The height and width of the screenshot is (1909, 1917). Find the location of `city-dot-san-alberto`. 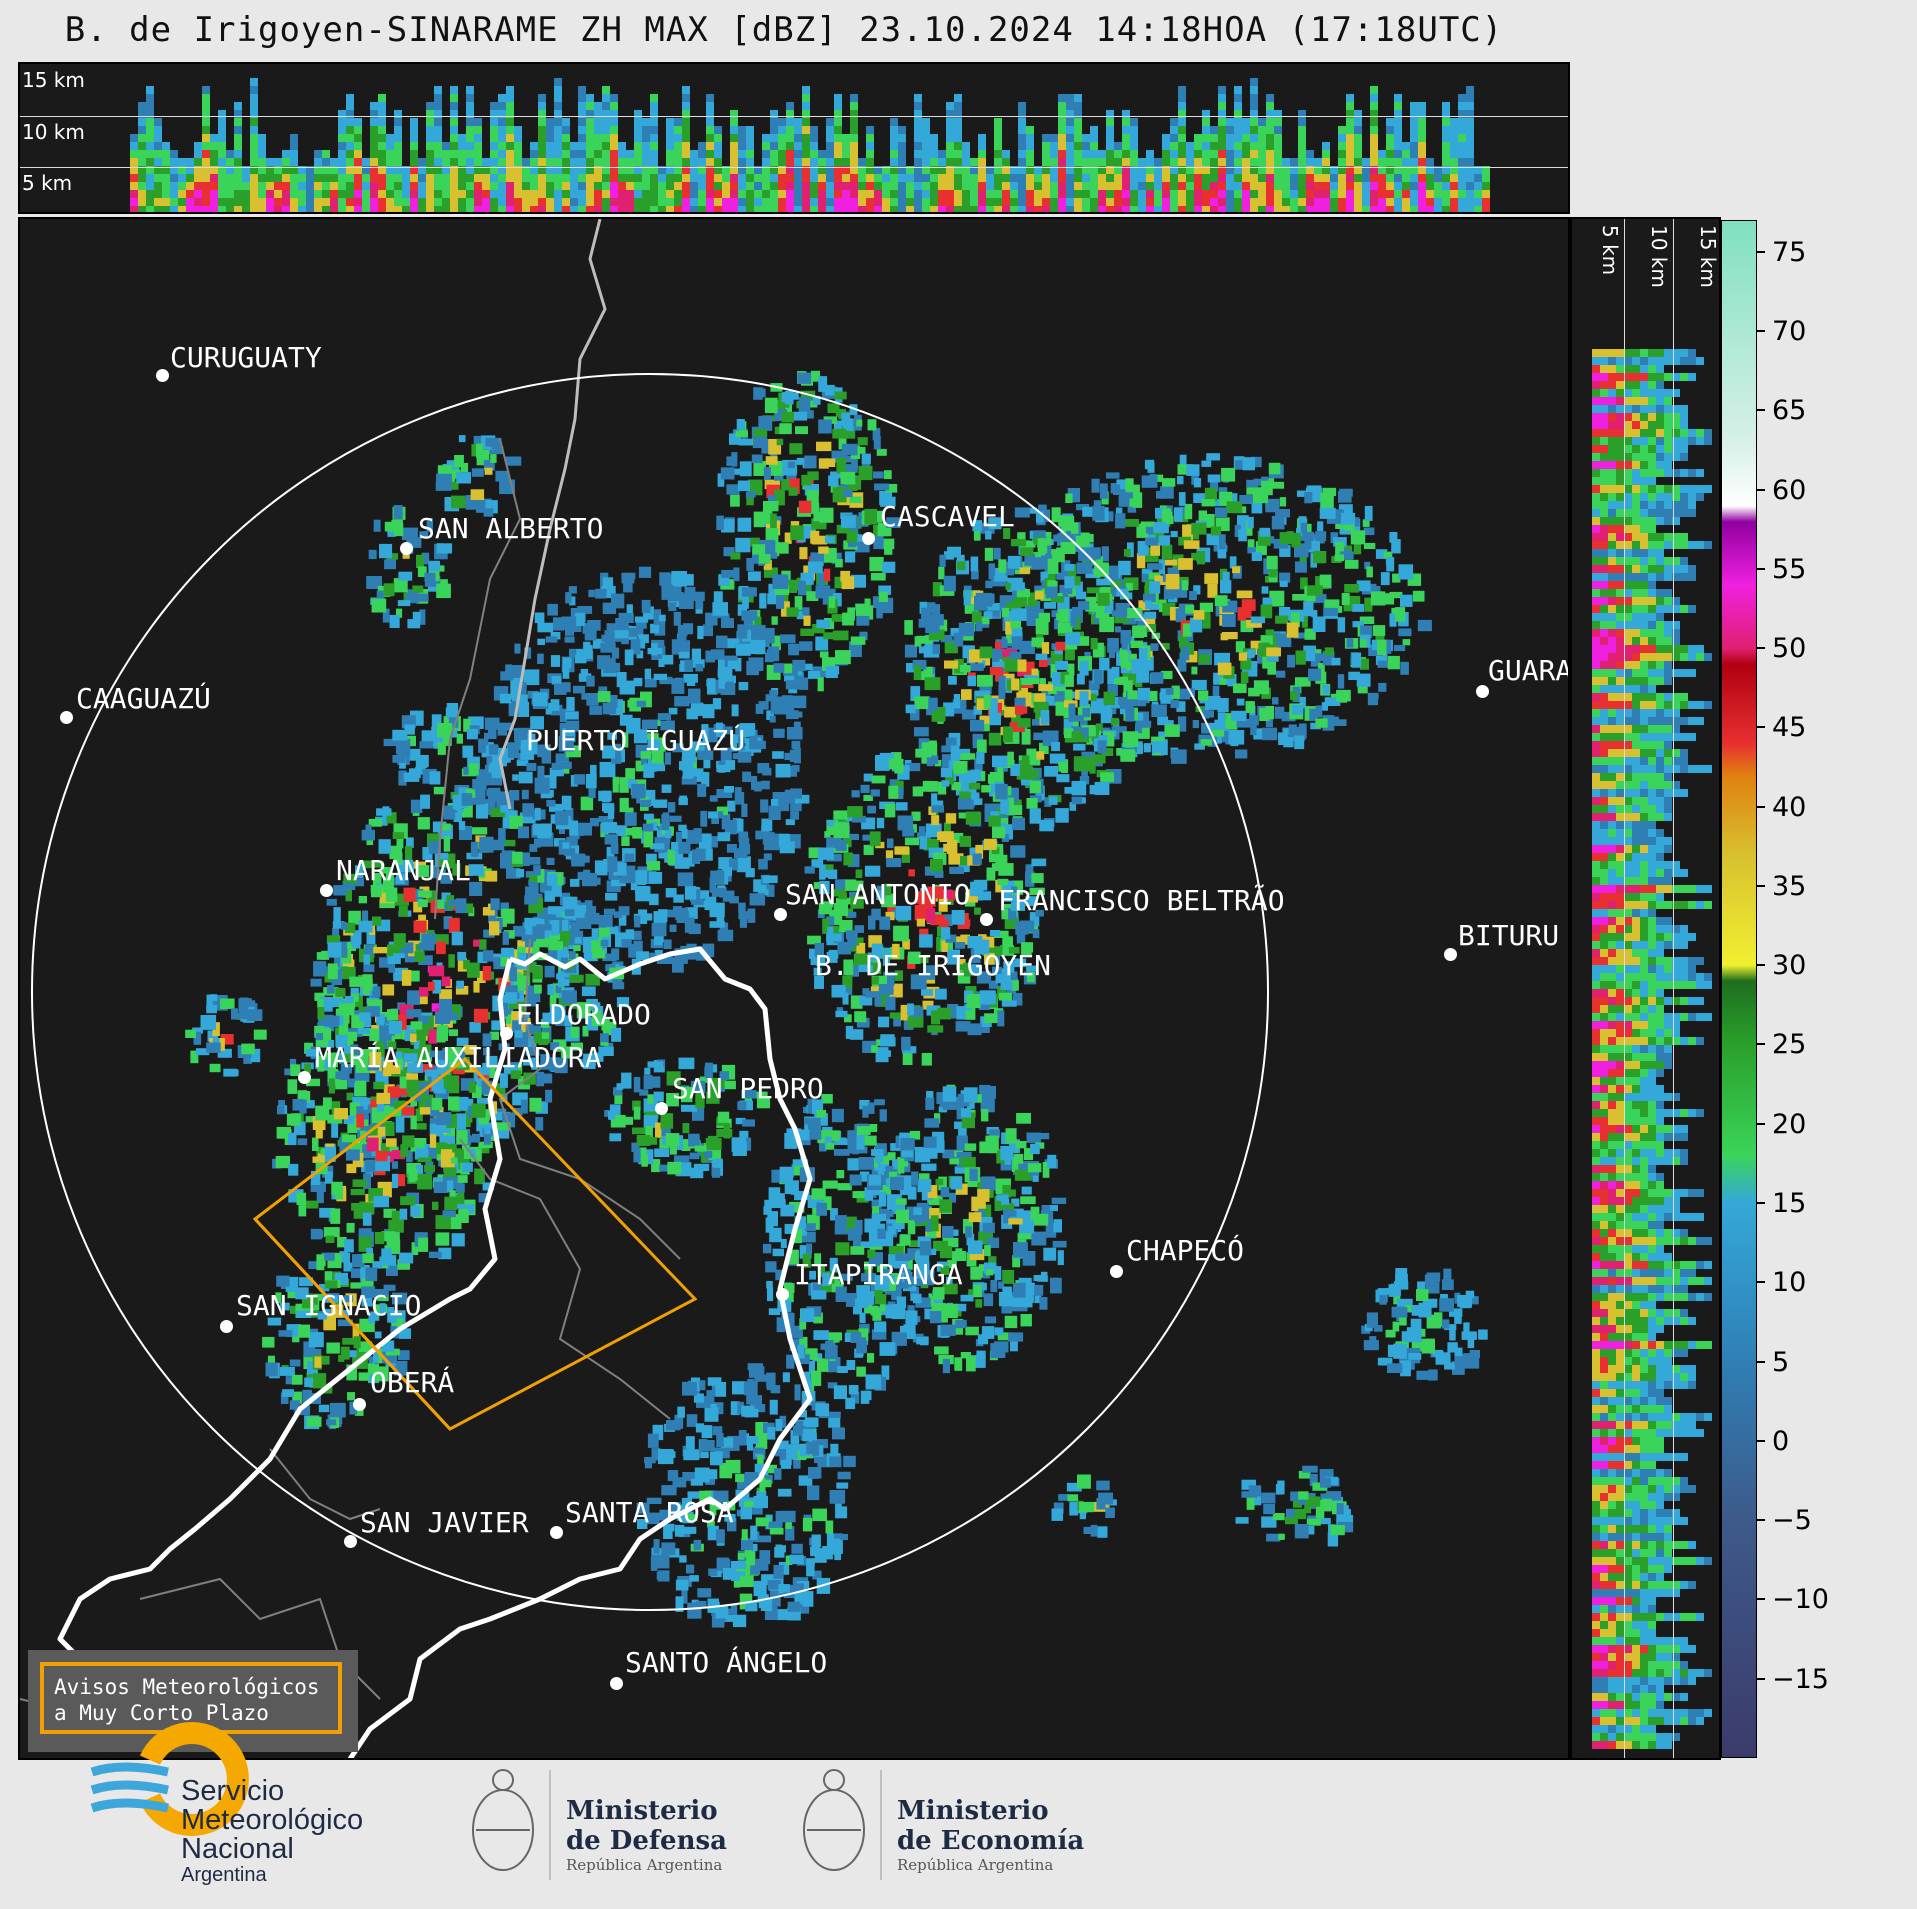

city-dot-san-alberto is located at coordinates (406, 548).